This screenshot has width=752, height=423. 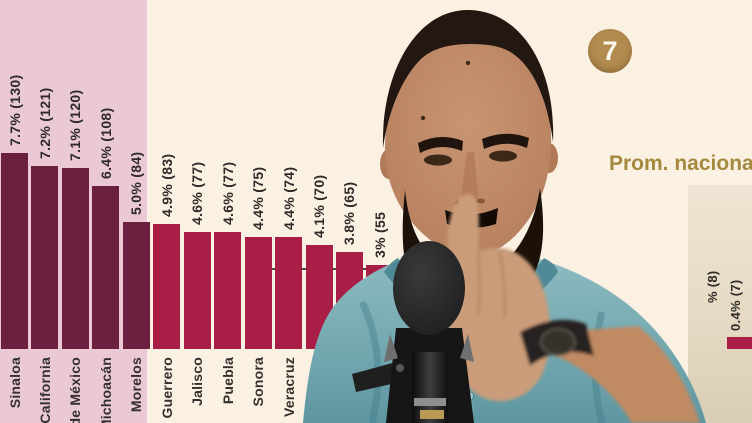 What do you see at coordinates (413, 332) in the screenshot?
I see `microphone` at bounding box center [413, 332].